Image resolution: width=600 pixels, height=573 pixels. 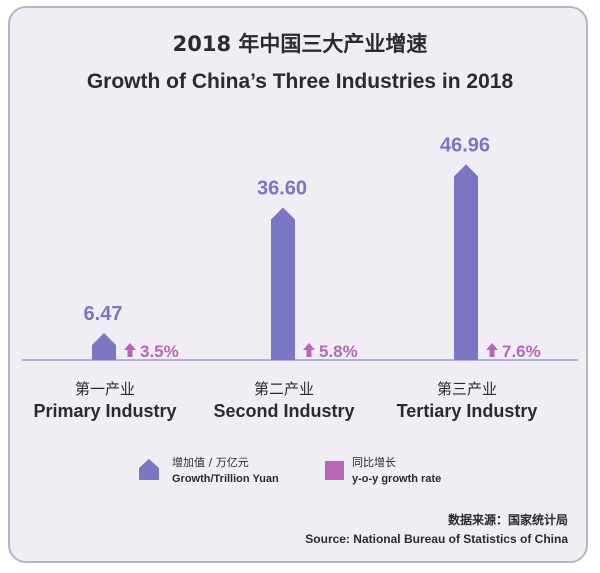 I want to click on legend-label-rate-cn: 同比增长, so click(x=374, y=462).